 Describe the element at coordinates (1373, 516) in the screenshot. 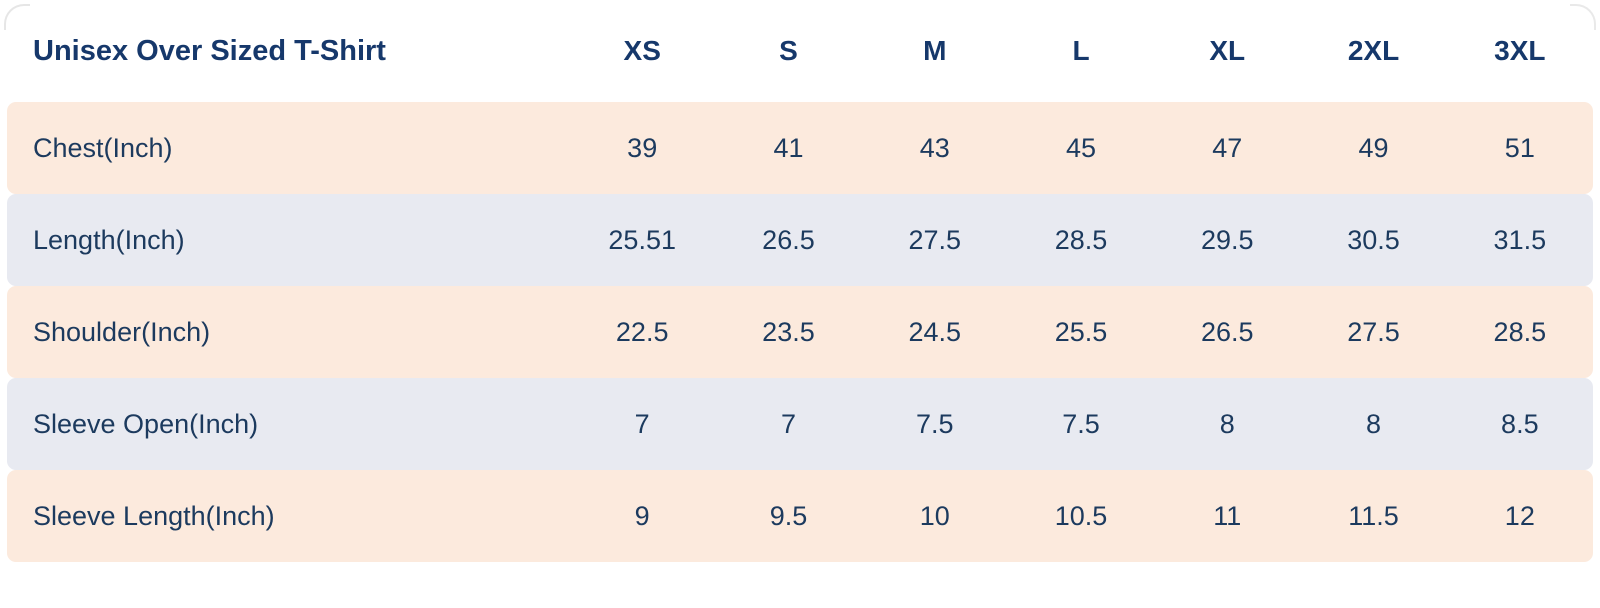

I see `table-cell: 11.5` at that location.